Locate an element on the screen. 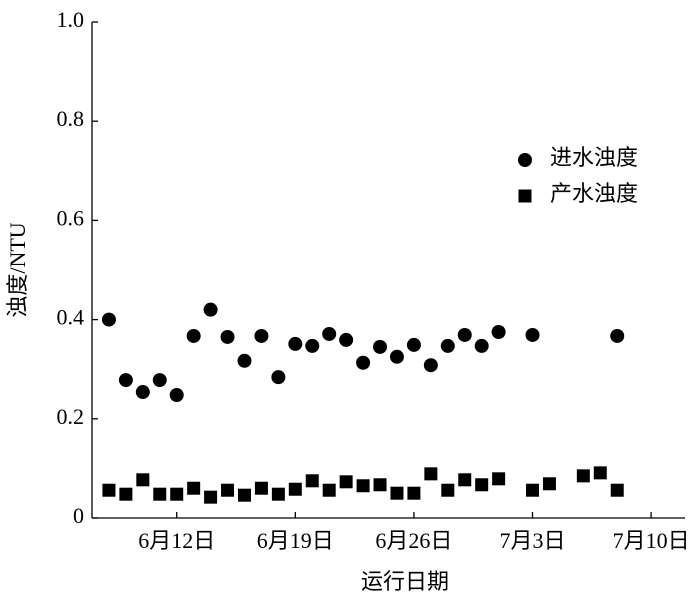 The image size is (700, 601). y-axis-label: 浊度/NTU is located at coordinates (17, 269).